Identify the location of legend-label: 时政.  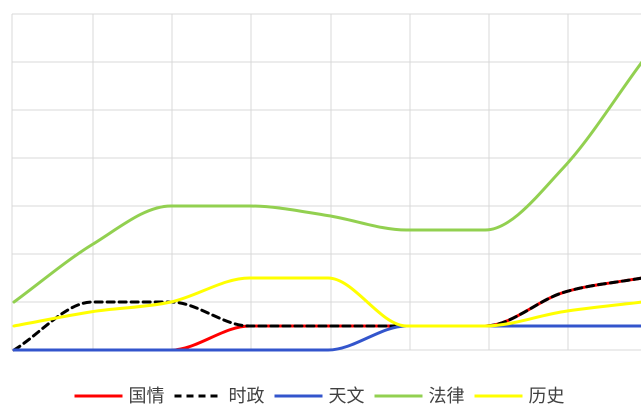
(247, 396).